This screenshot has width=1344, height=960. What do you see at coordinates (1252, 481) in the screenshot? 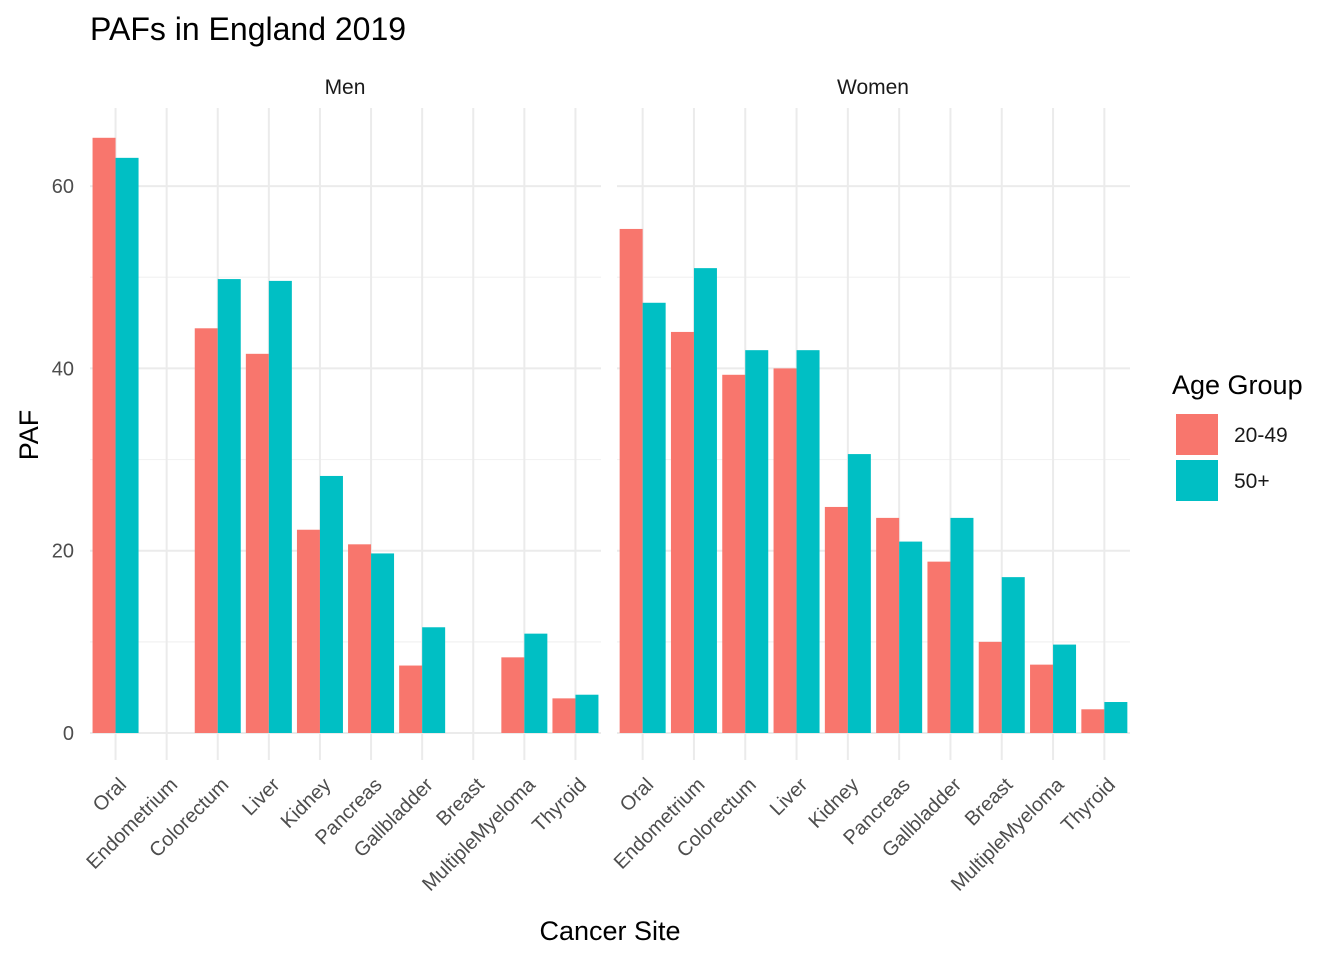
I see `legend-label-50: 50+` at bounding box center [1252, 481].